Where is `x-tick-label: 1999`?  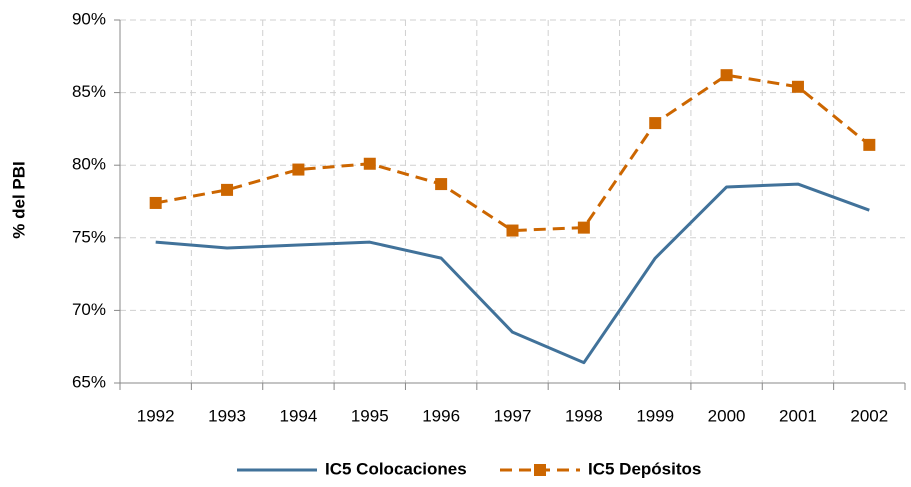 x-tick-label: 1999 is located at coordinates (655, 415).